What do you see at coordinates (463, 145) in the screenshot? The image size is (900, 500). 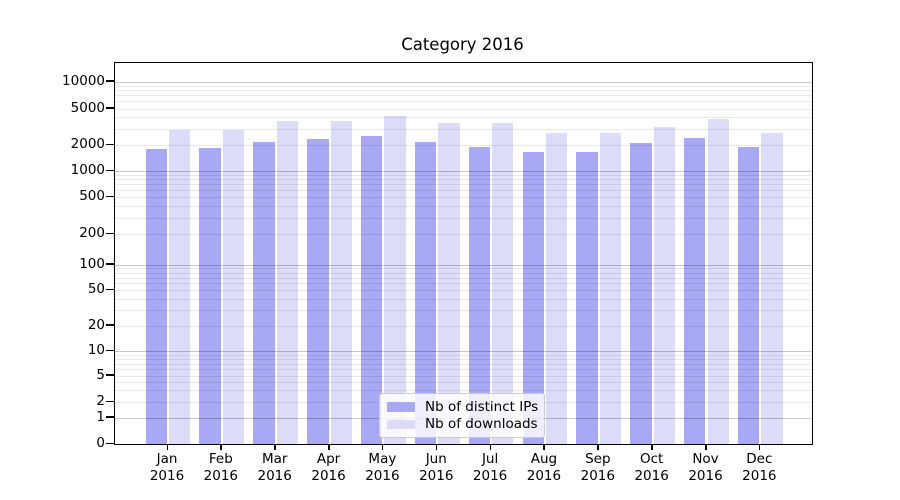 I see `grid-line-2000` at bounding box center [463, 145].